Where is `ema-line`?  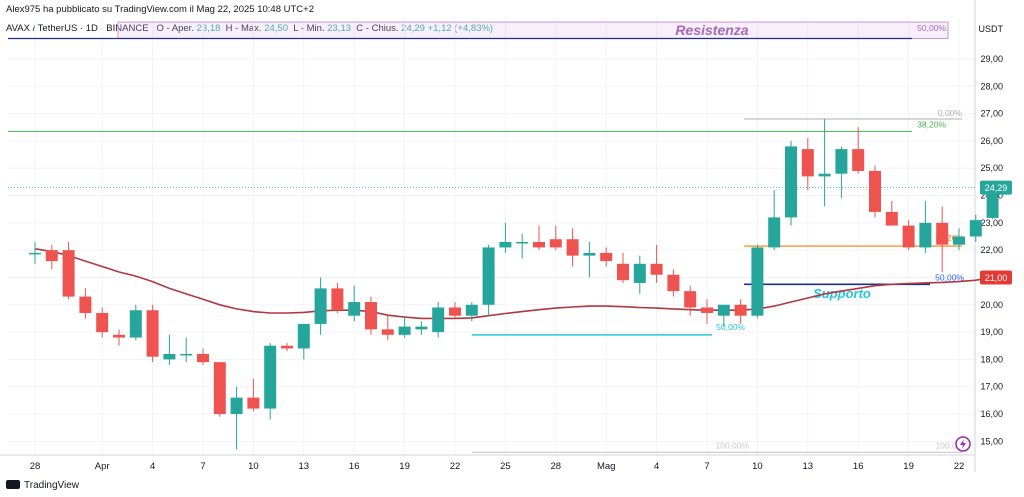 ema-line is located at coordinates (513, 284).